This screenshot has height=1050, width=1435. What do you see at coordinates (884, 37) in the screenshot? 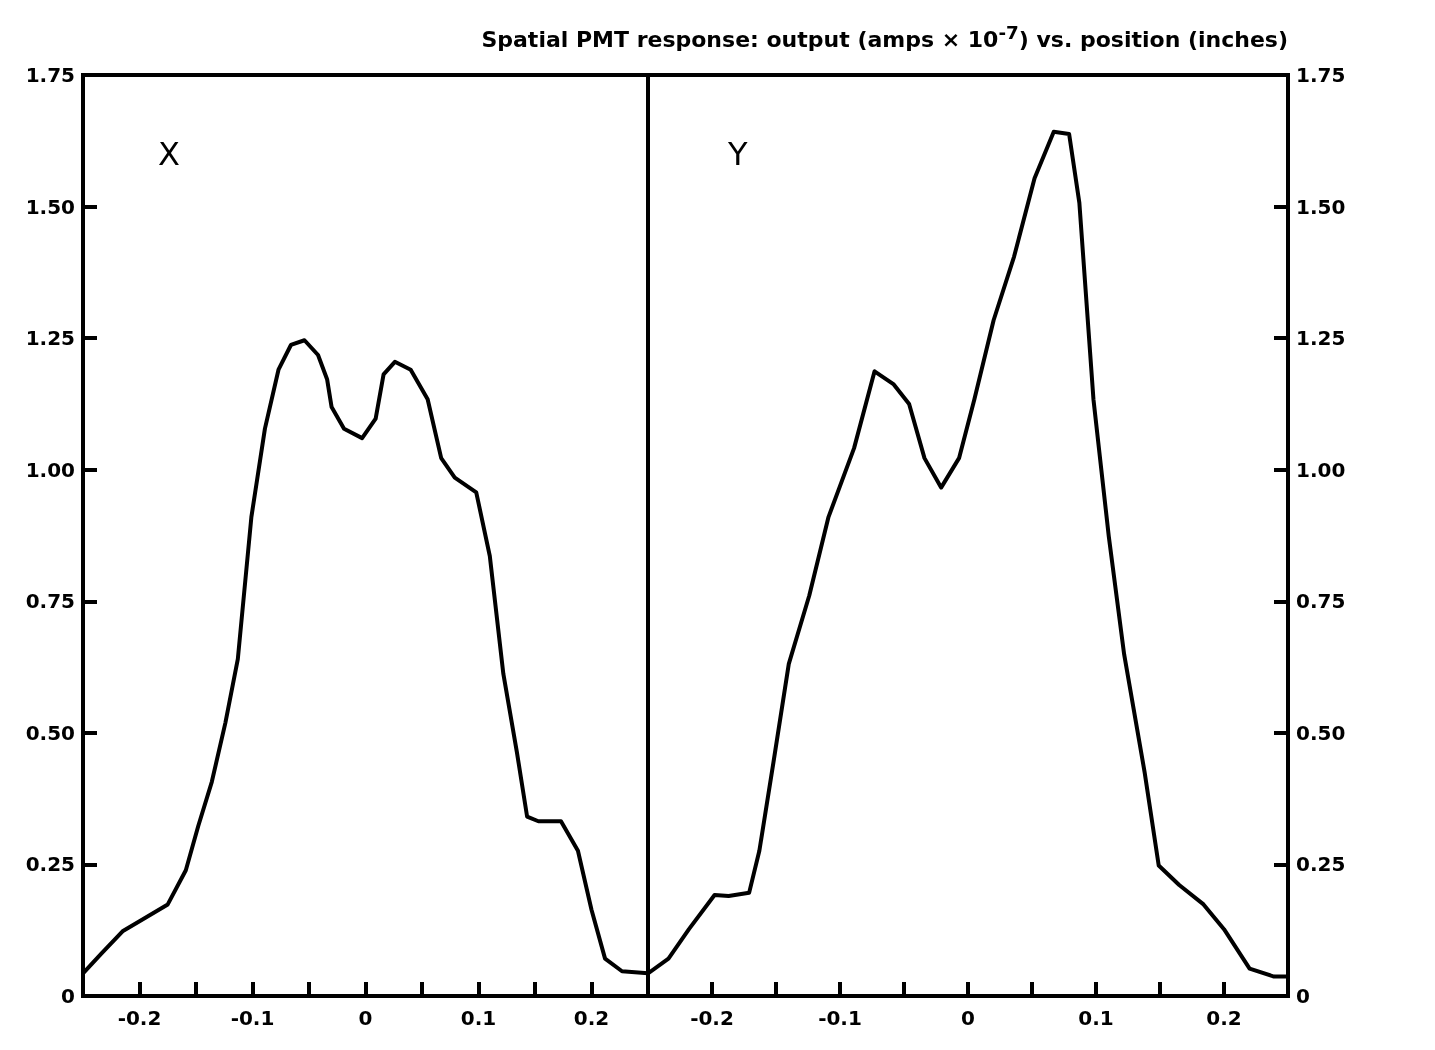
I see `chart-title: Spatial PMT response: output (amps × 10$^{-7}$) vs. position (inches)` at bounding box center [884, 37].